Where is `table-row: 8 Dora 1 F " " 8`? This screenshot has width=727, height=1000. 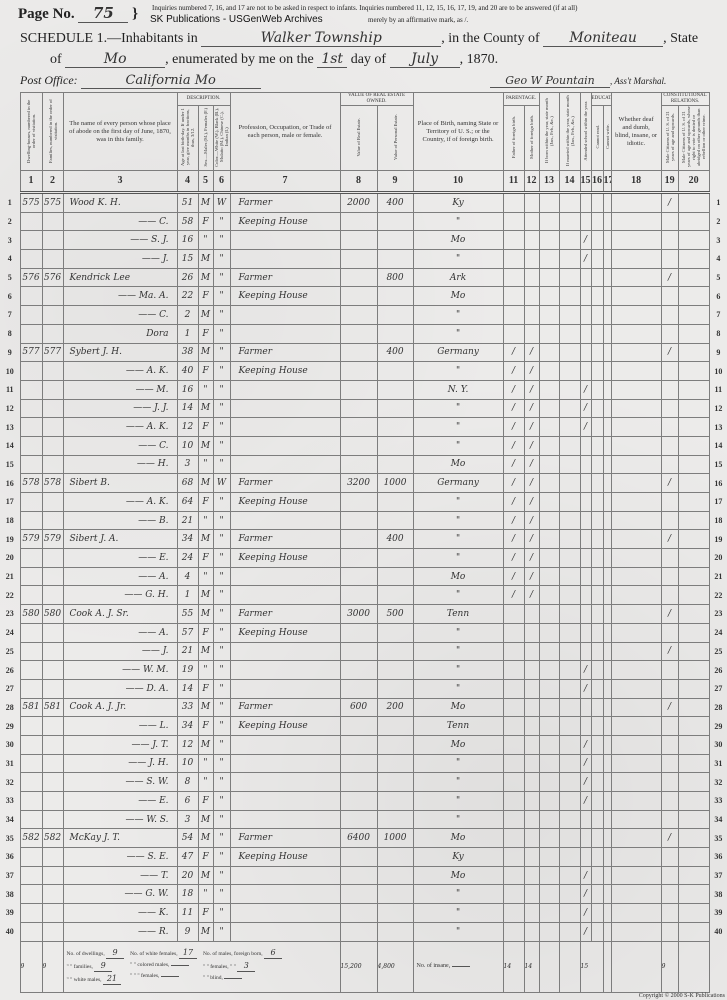 table-row: 8 Dora 1 F " " 8 is located at coordinates (363, 333).